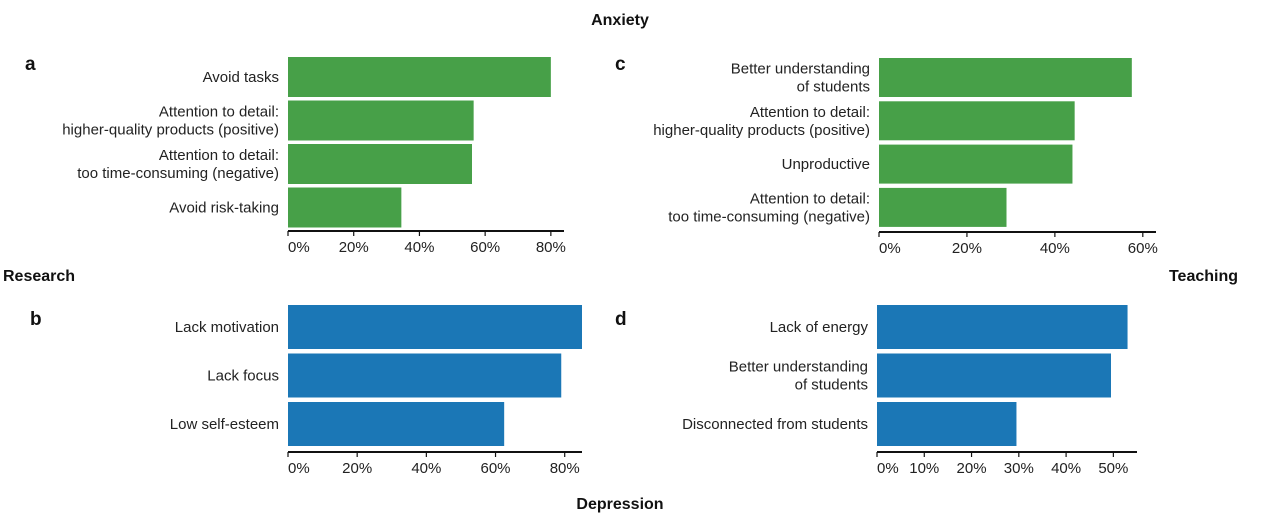  What do you see at coordinates (619, 504) in the screenshot?
I see `figure-title-depression: Depression` at bounding box center [619, 504].